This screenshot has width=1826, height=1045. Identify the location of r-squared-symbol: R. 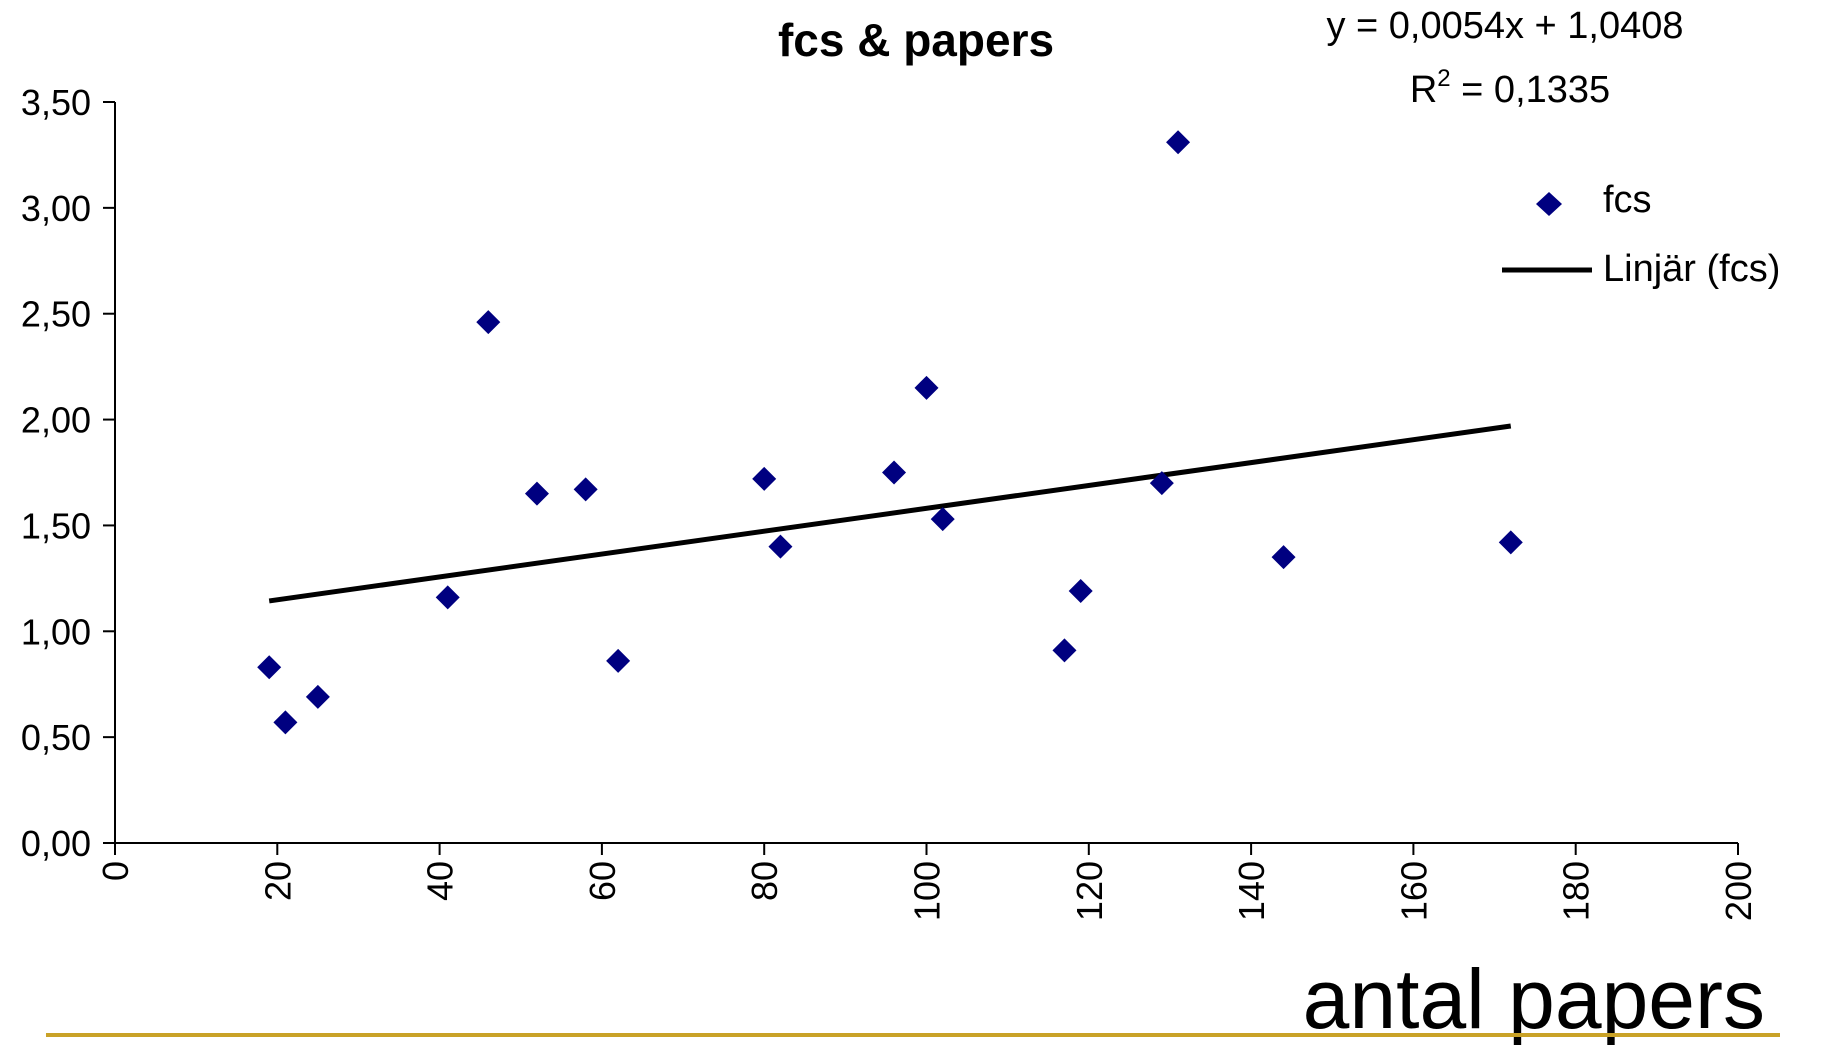
(1423, 90).